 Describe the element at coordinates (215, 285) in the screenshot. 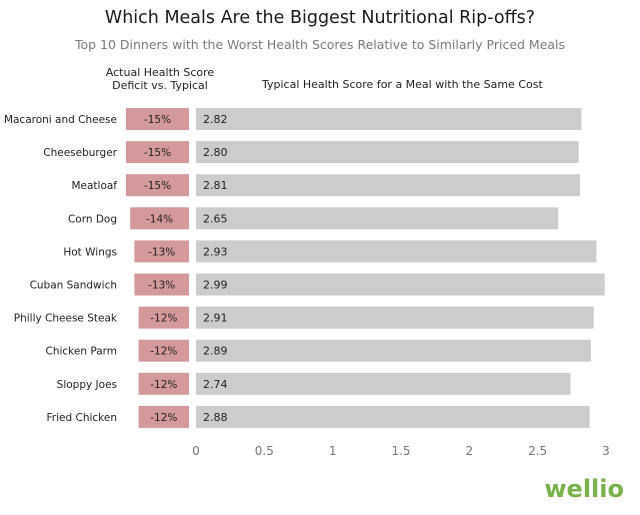

I see `typical-score-label: 2.99` at that location.